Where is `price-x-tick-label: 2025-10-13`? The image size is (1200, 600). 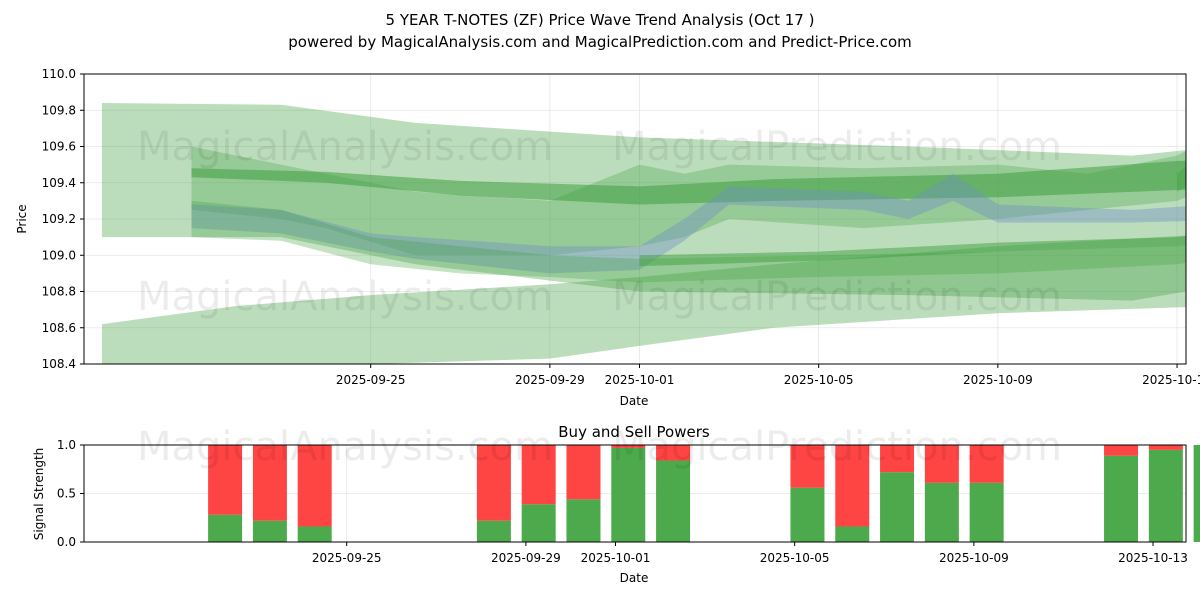
price-x-tick-label: 2025-10-13 is located at coordinates (1171, 380).